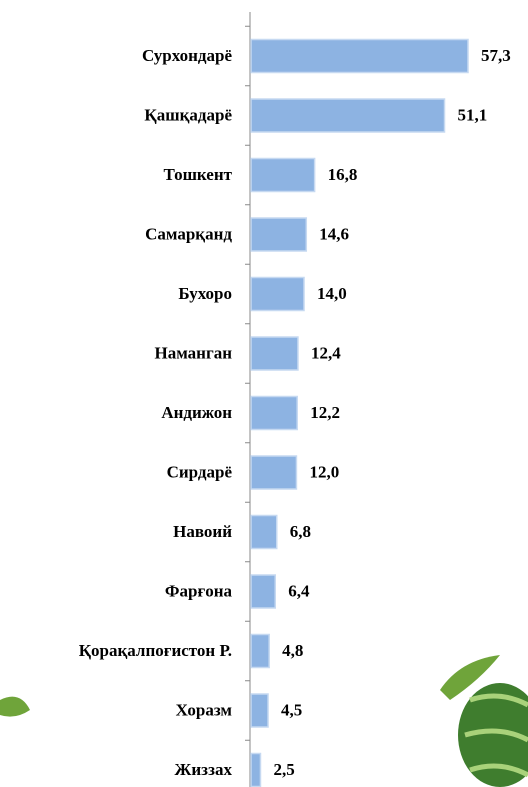  I want to click on category-label: Тошкент, so click(198, 174).